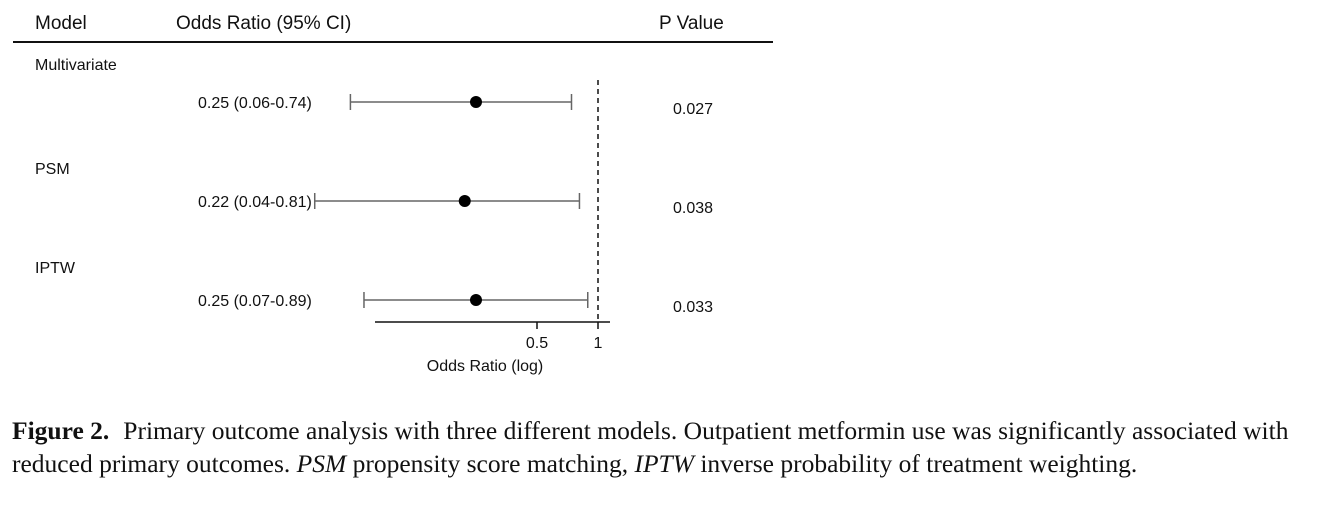 The width and height of the screenshot is (1330, 518). I want to click on caption-abbr-psm-def: propensity score matching,, so click(490, 463).